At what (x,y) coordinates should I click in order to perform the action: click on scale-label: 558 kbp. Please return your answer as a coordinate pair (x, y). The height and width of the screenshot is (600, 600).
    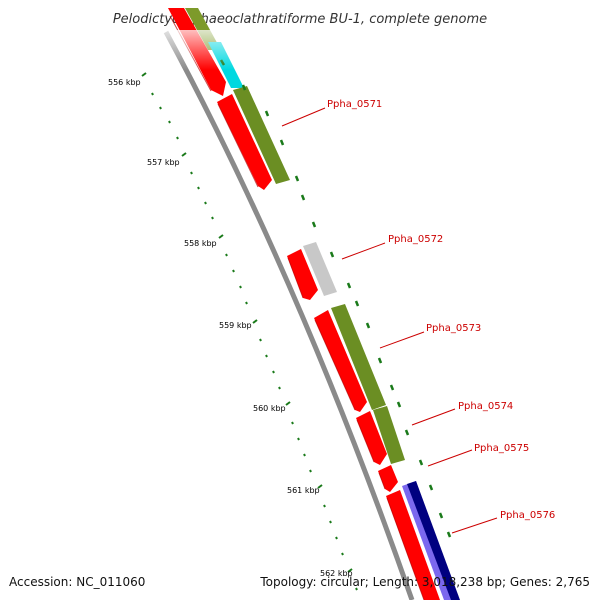
    Looking at the image, I should click on (200, 243).